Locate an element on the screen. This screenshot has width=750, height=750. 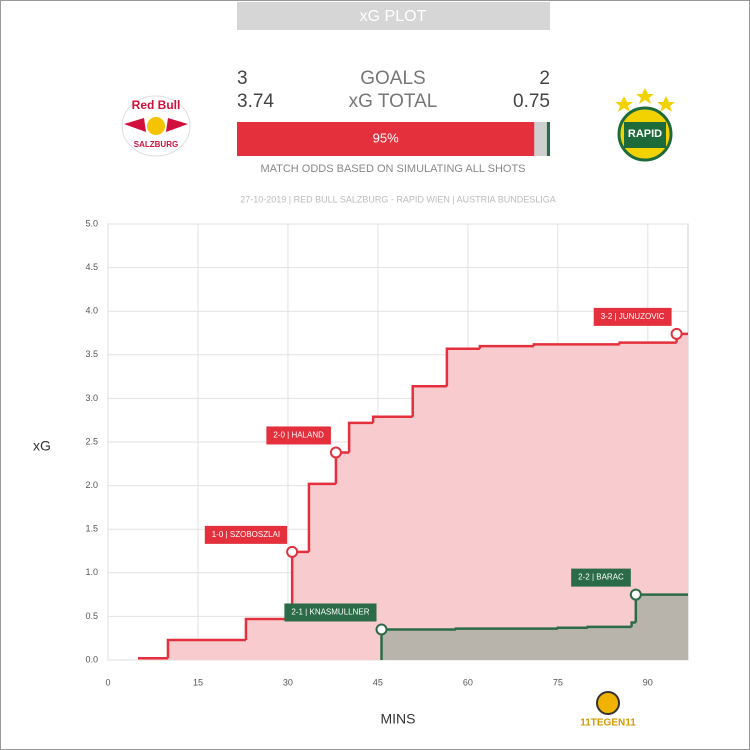
x-tick-label: 45 is located at coordinates (378, 682).